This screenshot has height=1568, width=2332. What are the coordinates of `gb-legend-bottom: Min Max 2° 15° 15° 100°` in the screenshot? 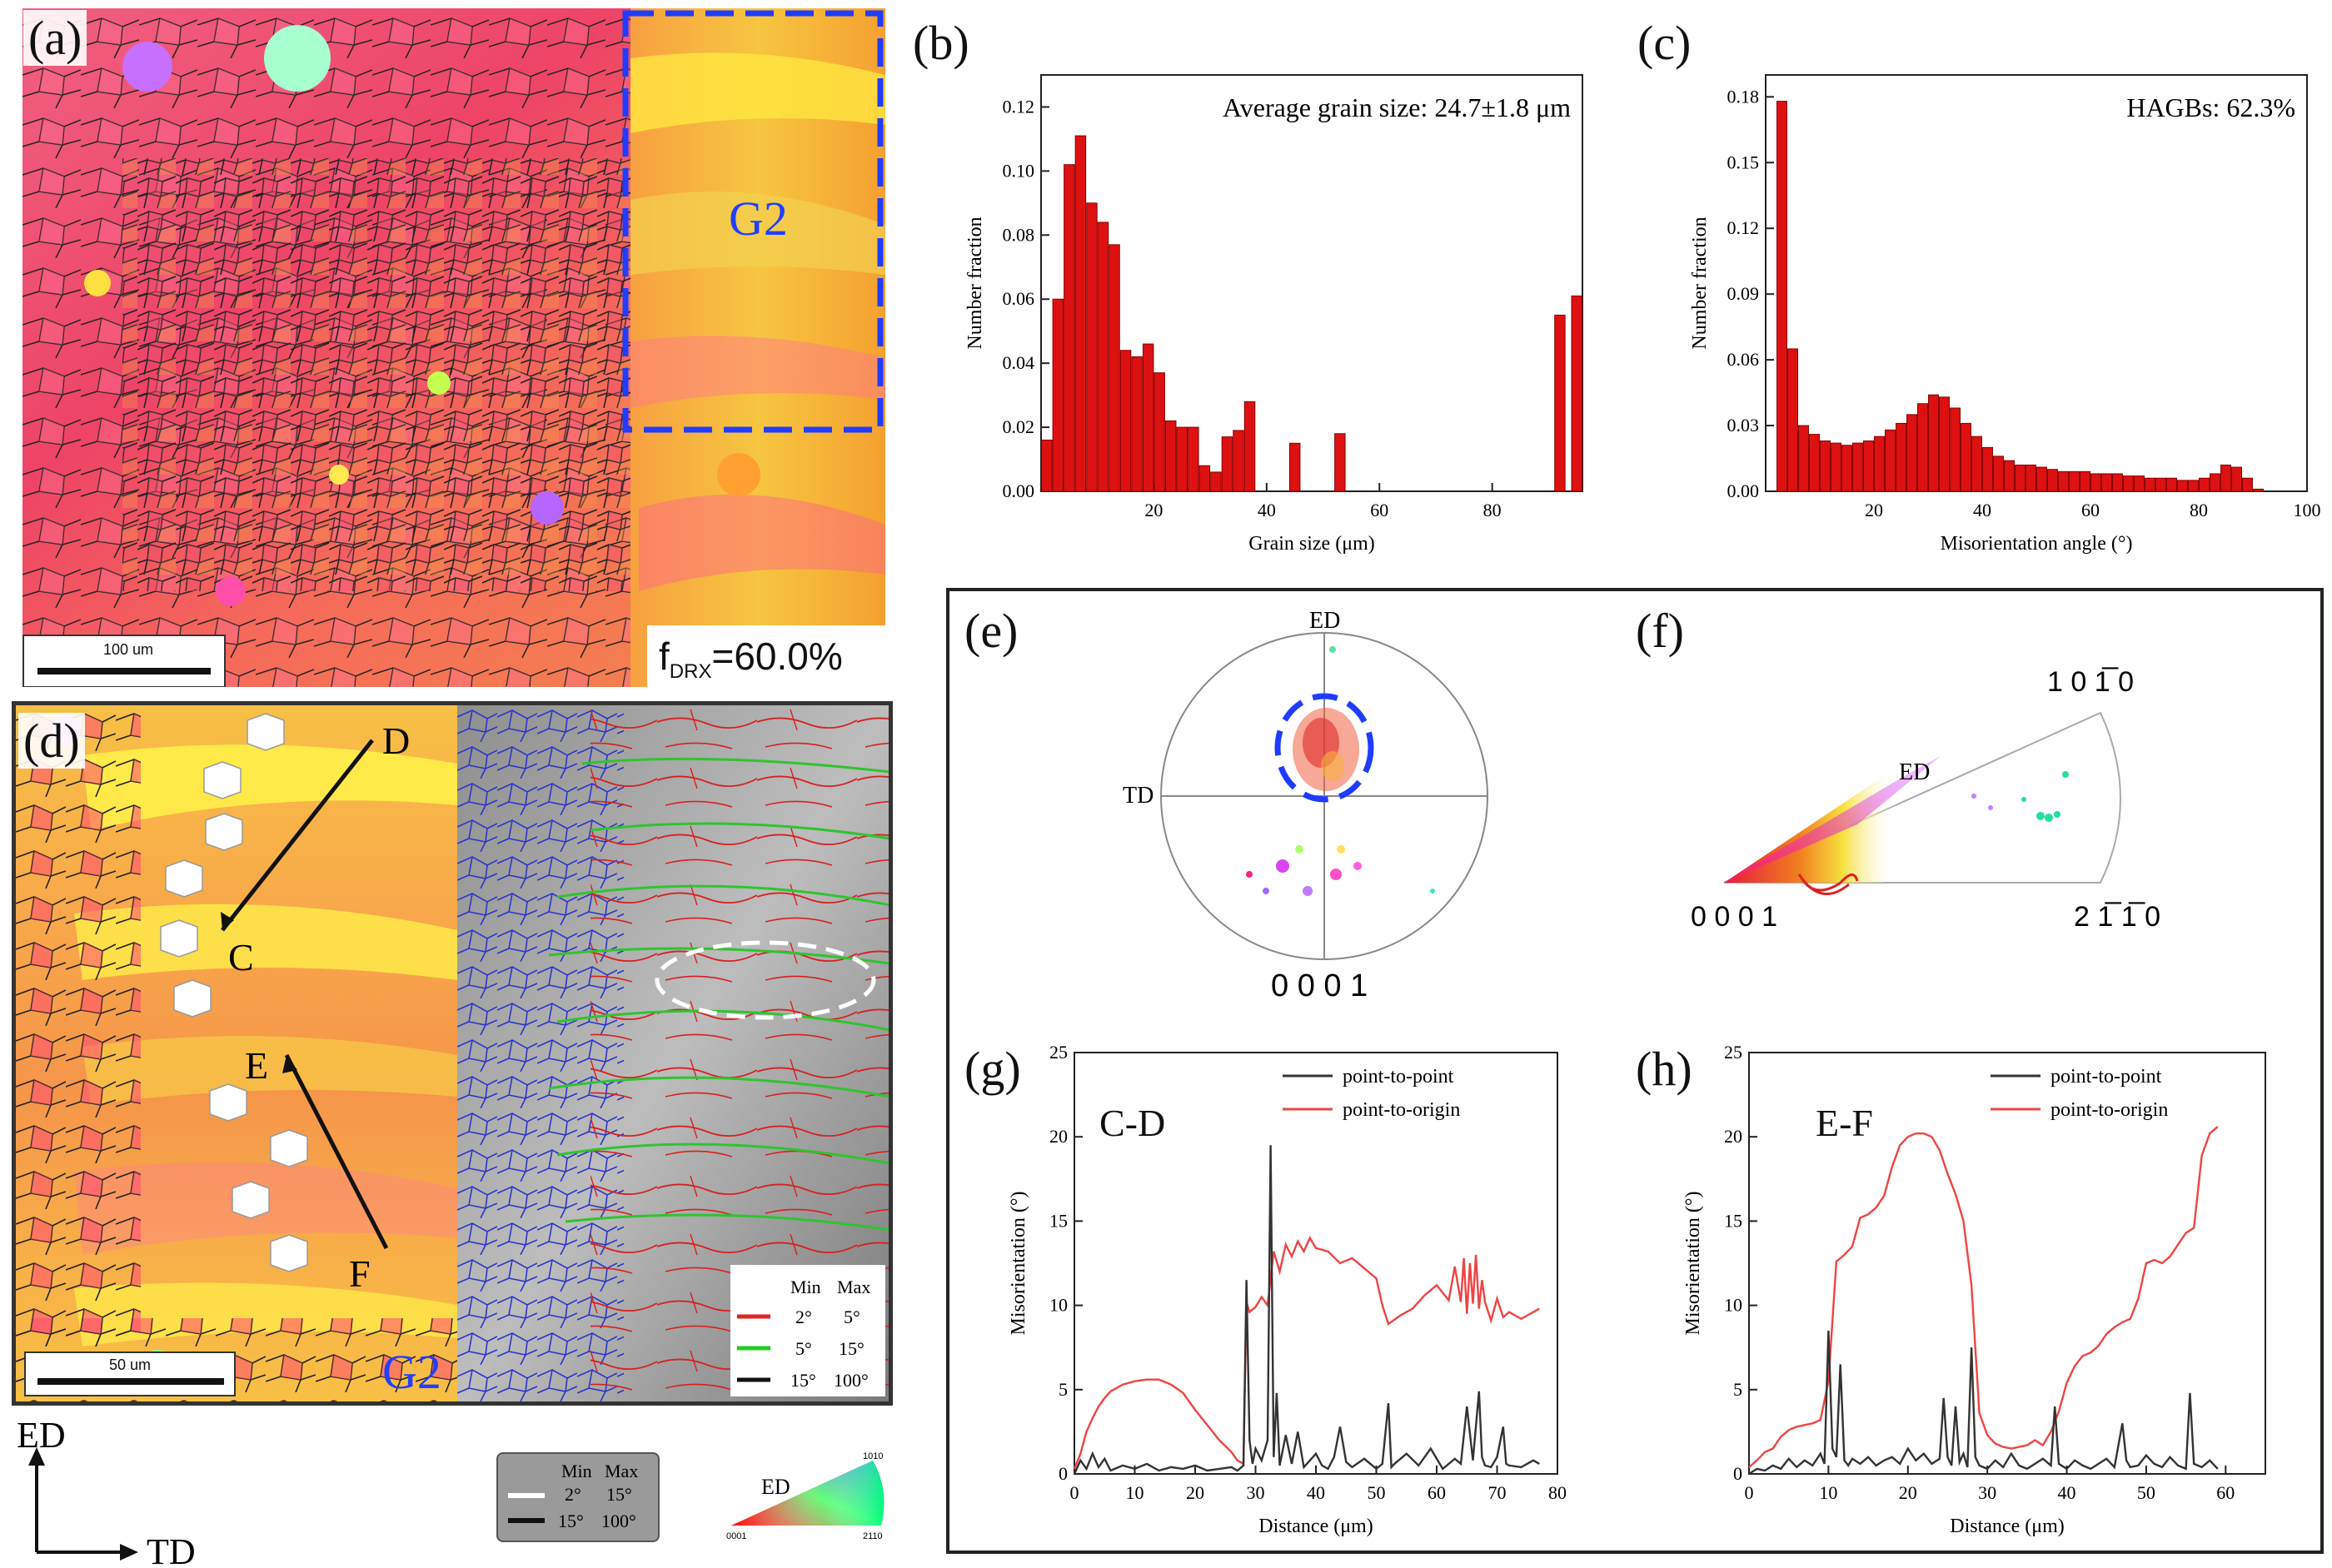 It's located at (578, 1497).